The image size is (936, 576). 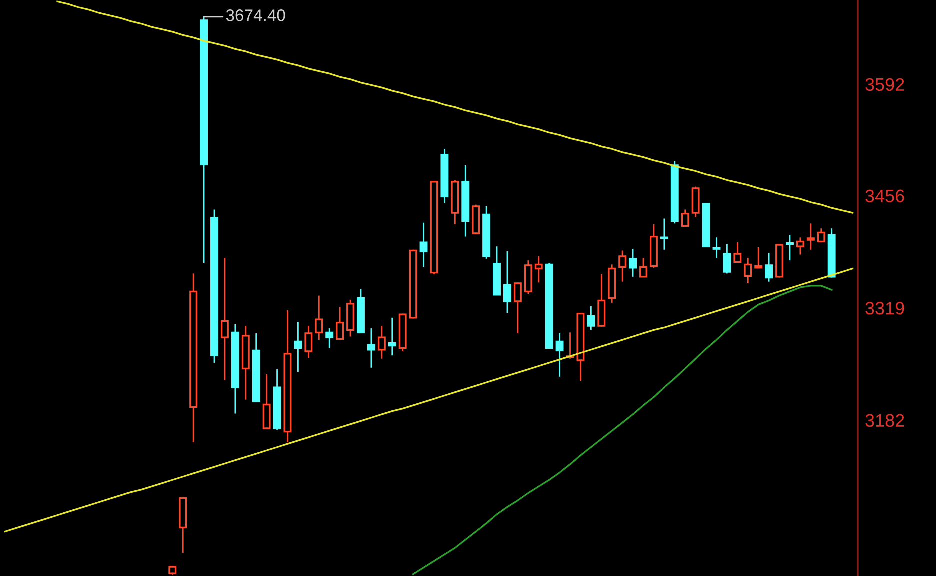 I want to click on y-tick-label: 3319, so click(x=885, y=308).